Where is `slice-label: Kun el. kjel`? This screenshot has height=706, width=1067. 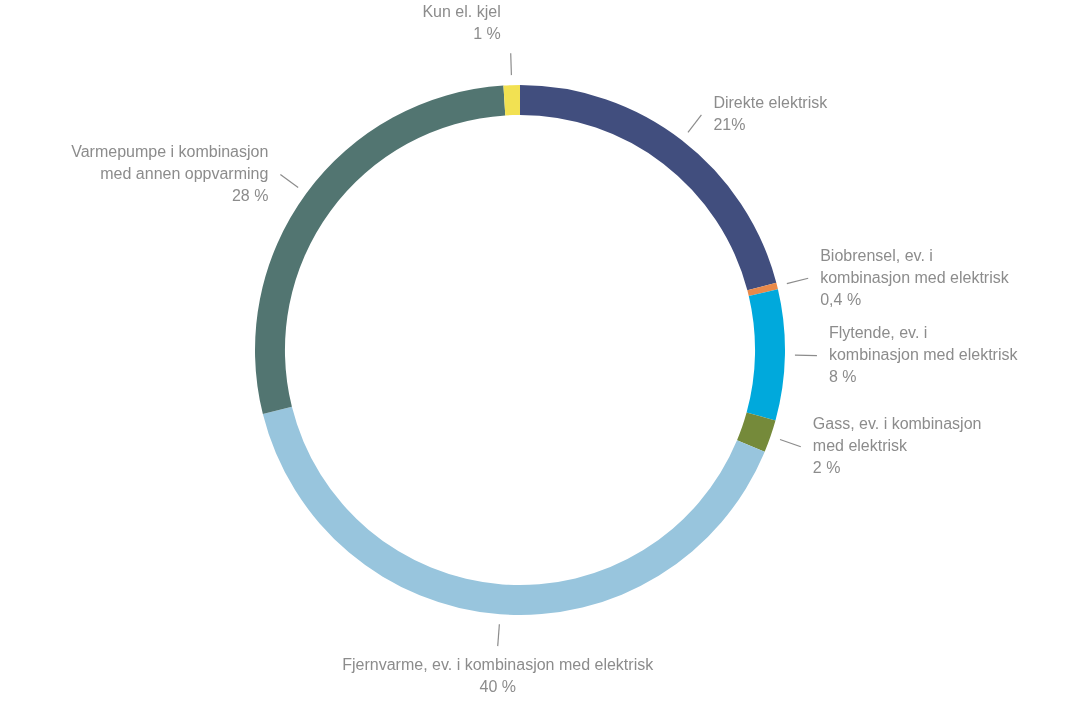
slice-label: Kun el. kjel is located at coordinates (461, 11).